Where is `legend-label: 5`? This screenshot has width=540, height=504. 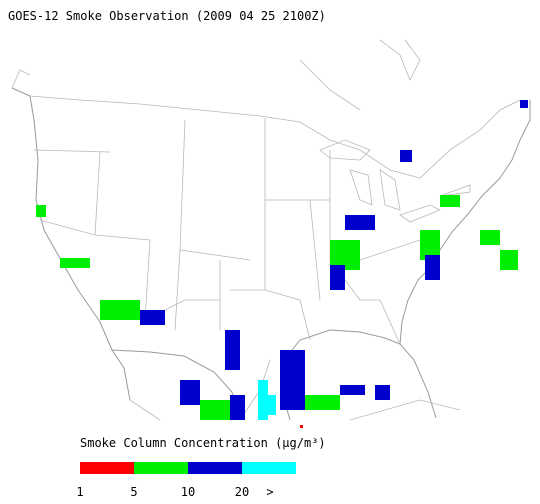
legend-label: 5 is located at coordinates (133, 492).